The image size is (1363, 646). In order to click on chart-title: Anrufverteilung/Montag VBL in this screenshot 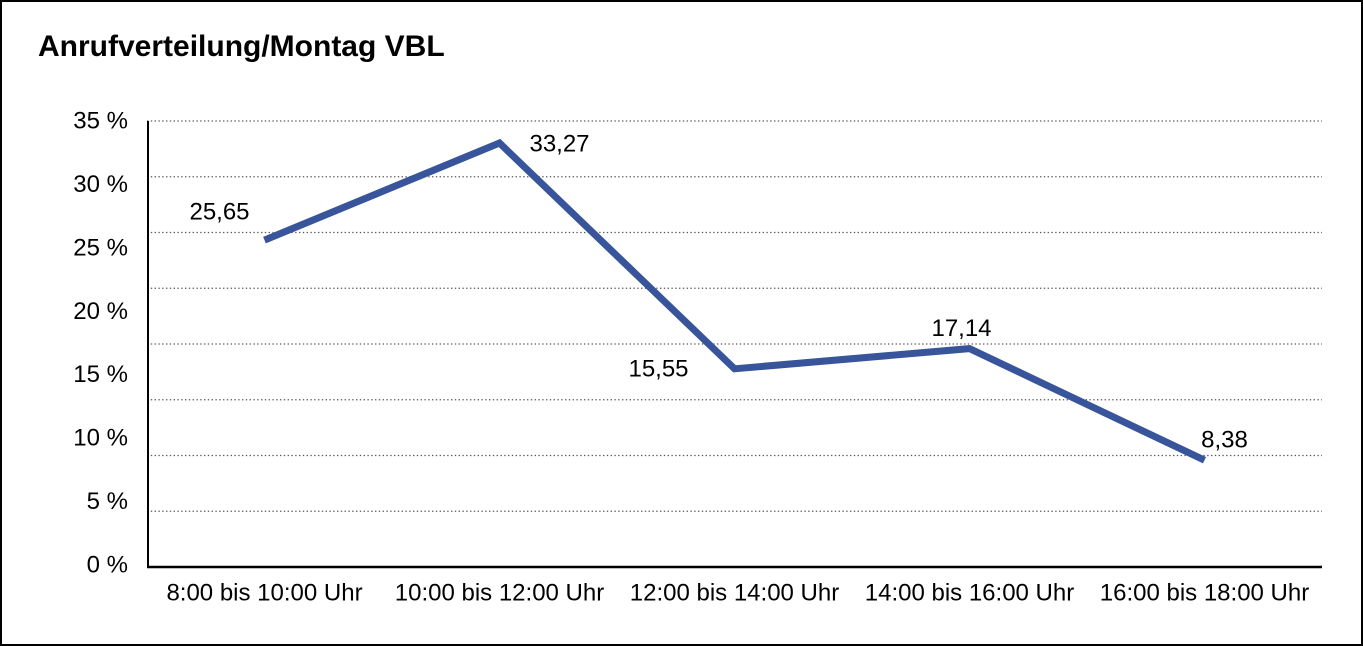, I will do `click(241, 46)`.